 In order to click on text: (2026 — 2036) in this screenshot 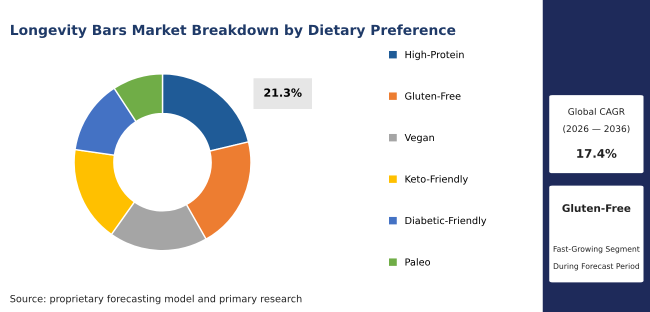, I will do `click(596, 129)`.